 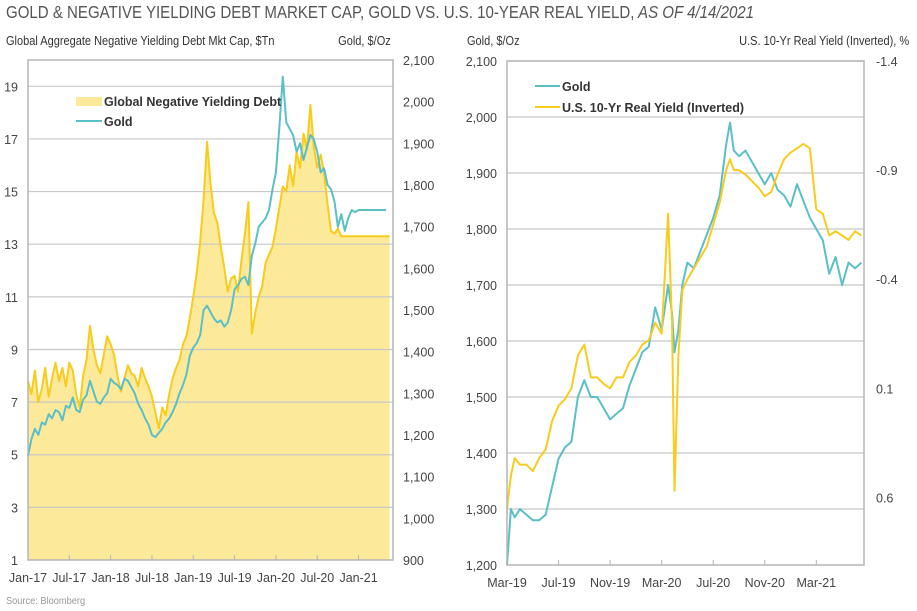 What do you see at coordinates (481, 566) in the screenshot?
I see `y-left-tick-label: 1,200` at bounding box center [481, 566].